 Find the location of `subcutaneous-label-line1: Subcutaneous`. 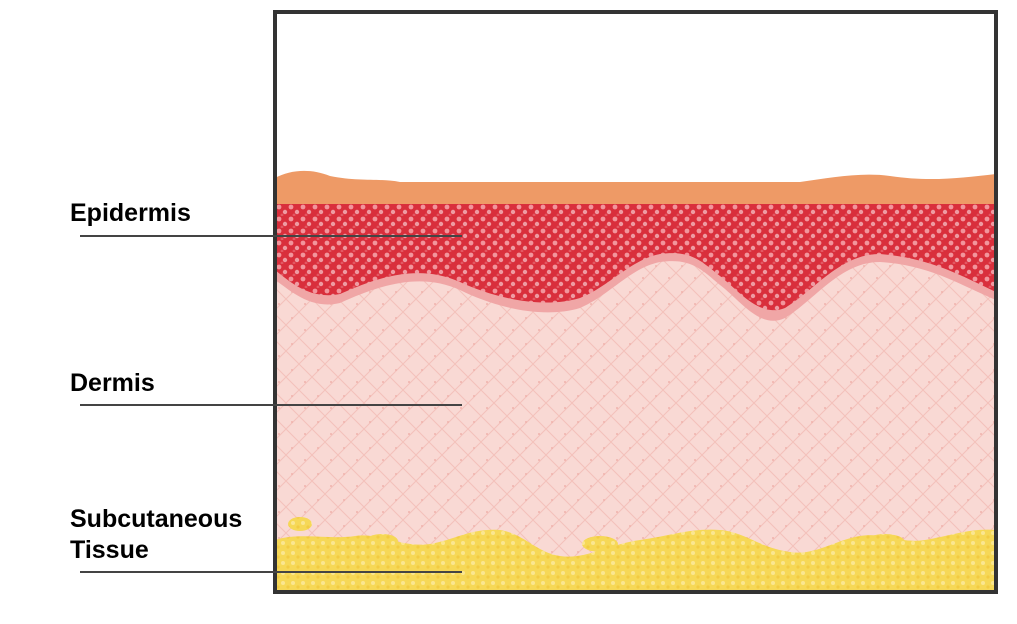

subcutaneous-label-line1: Subcutaneous is located at coordinates (156, 519).